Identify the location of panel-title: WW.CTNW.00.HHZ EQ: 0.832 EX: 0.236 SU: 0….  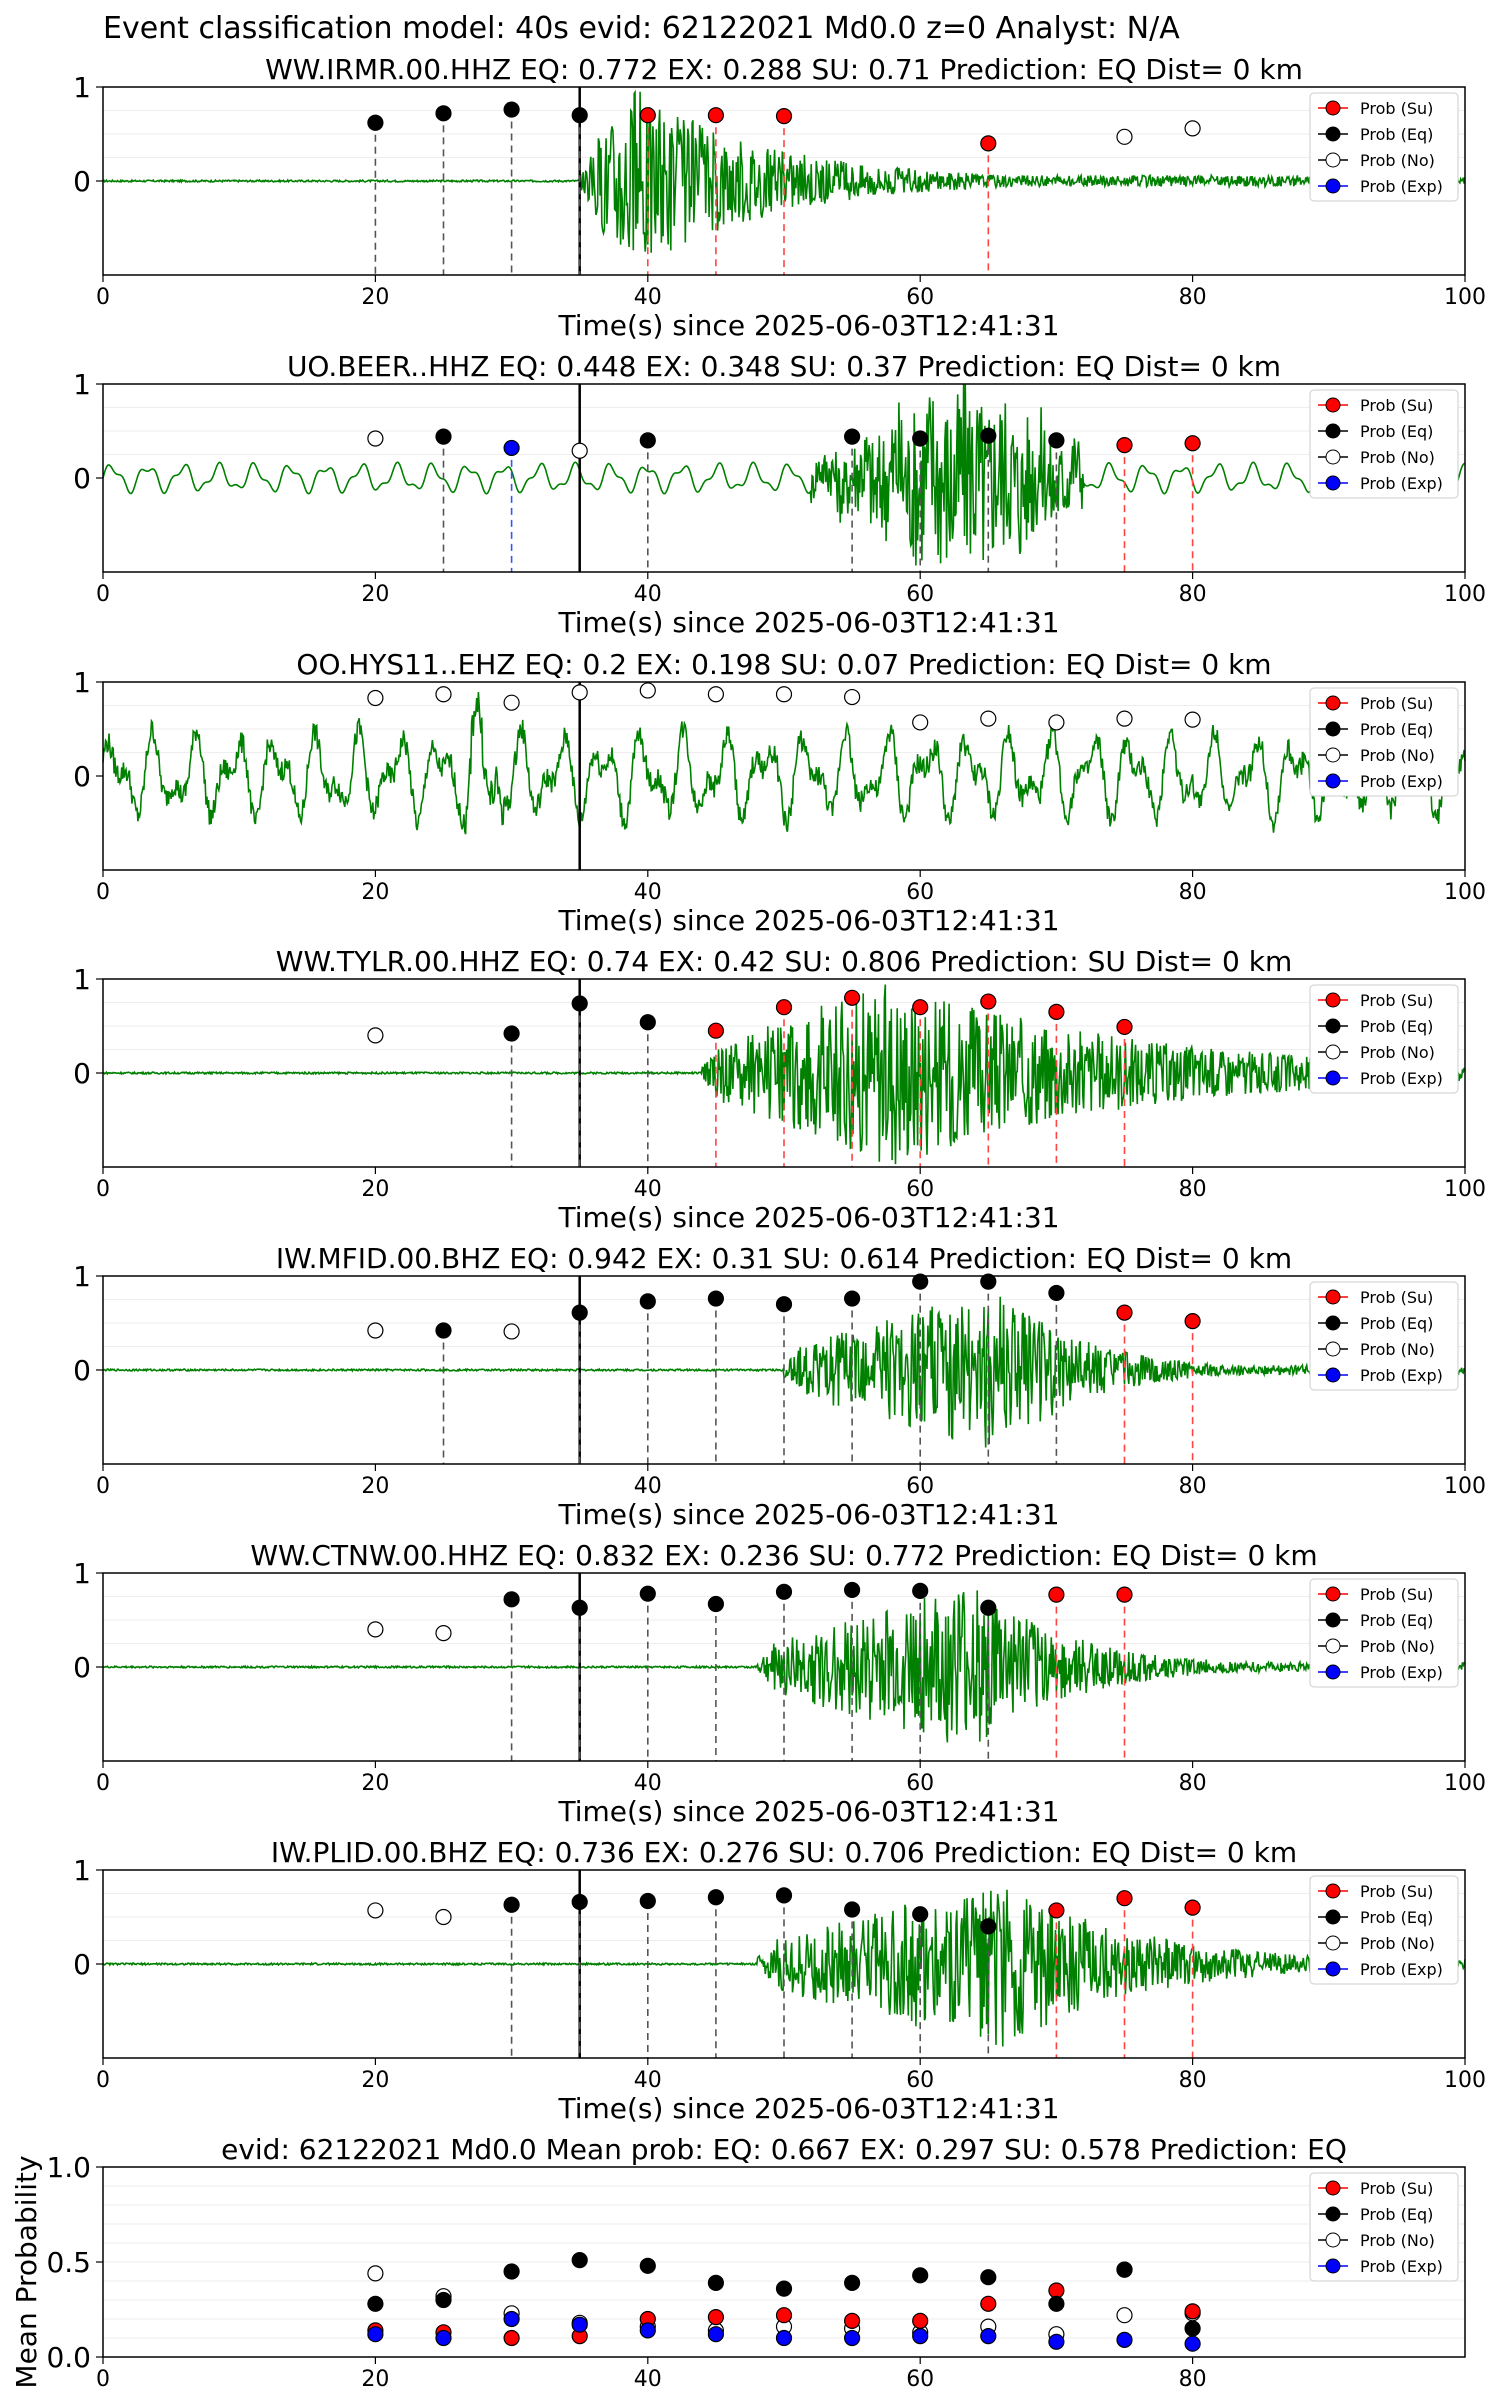
(783, 1555).